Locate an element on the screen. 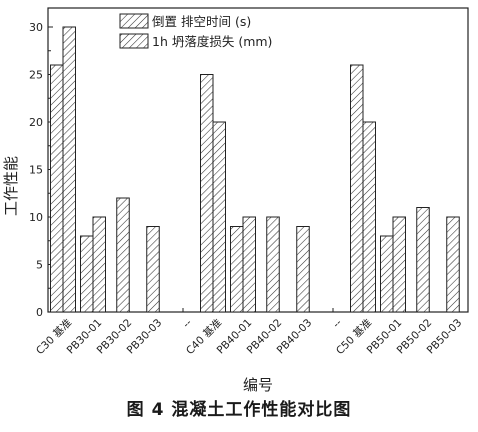 This screenshot has width=478, height=432. y-axis-label: 工作性能 is located at coordinates (11, 186).